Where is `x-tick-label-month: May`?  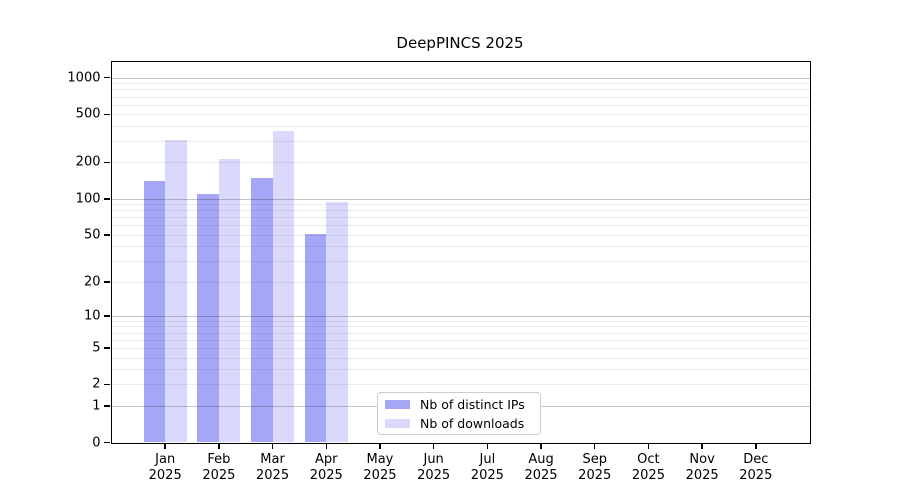 x-tick-label-month: May is located at coordinates (380, 459).